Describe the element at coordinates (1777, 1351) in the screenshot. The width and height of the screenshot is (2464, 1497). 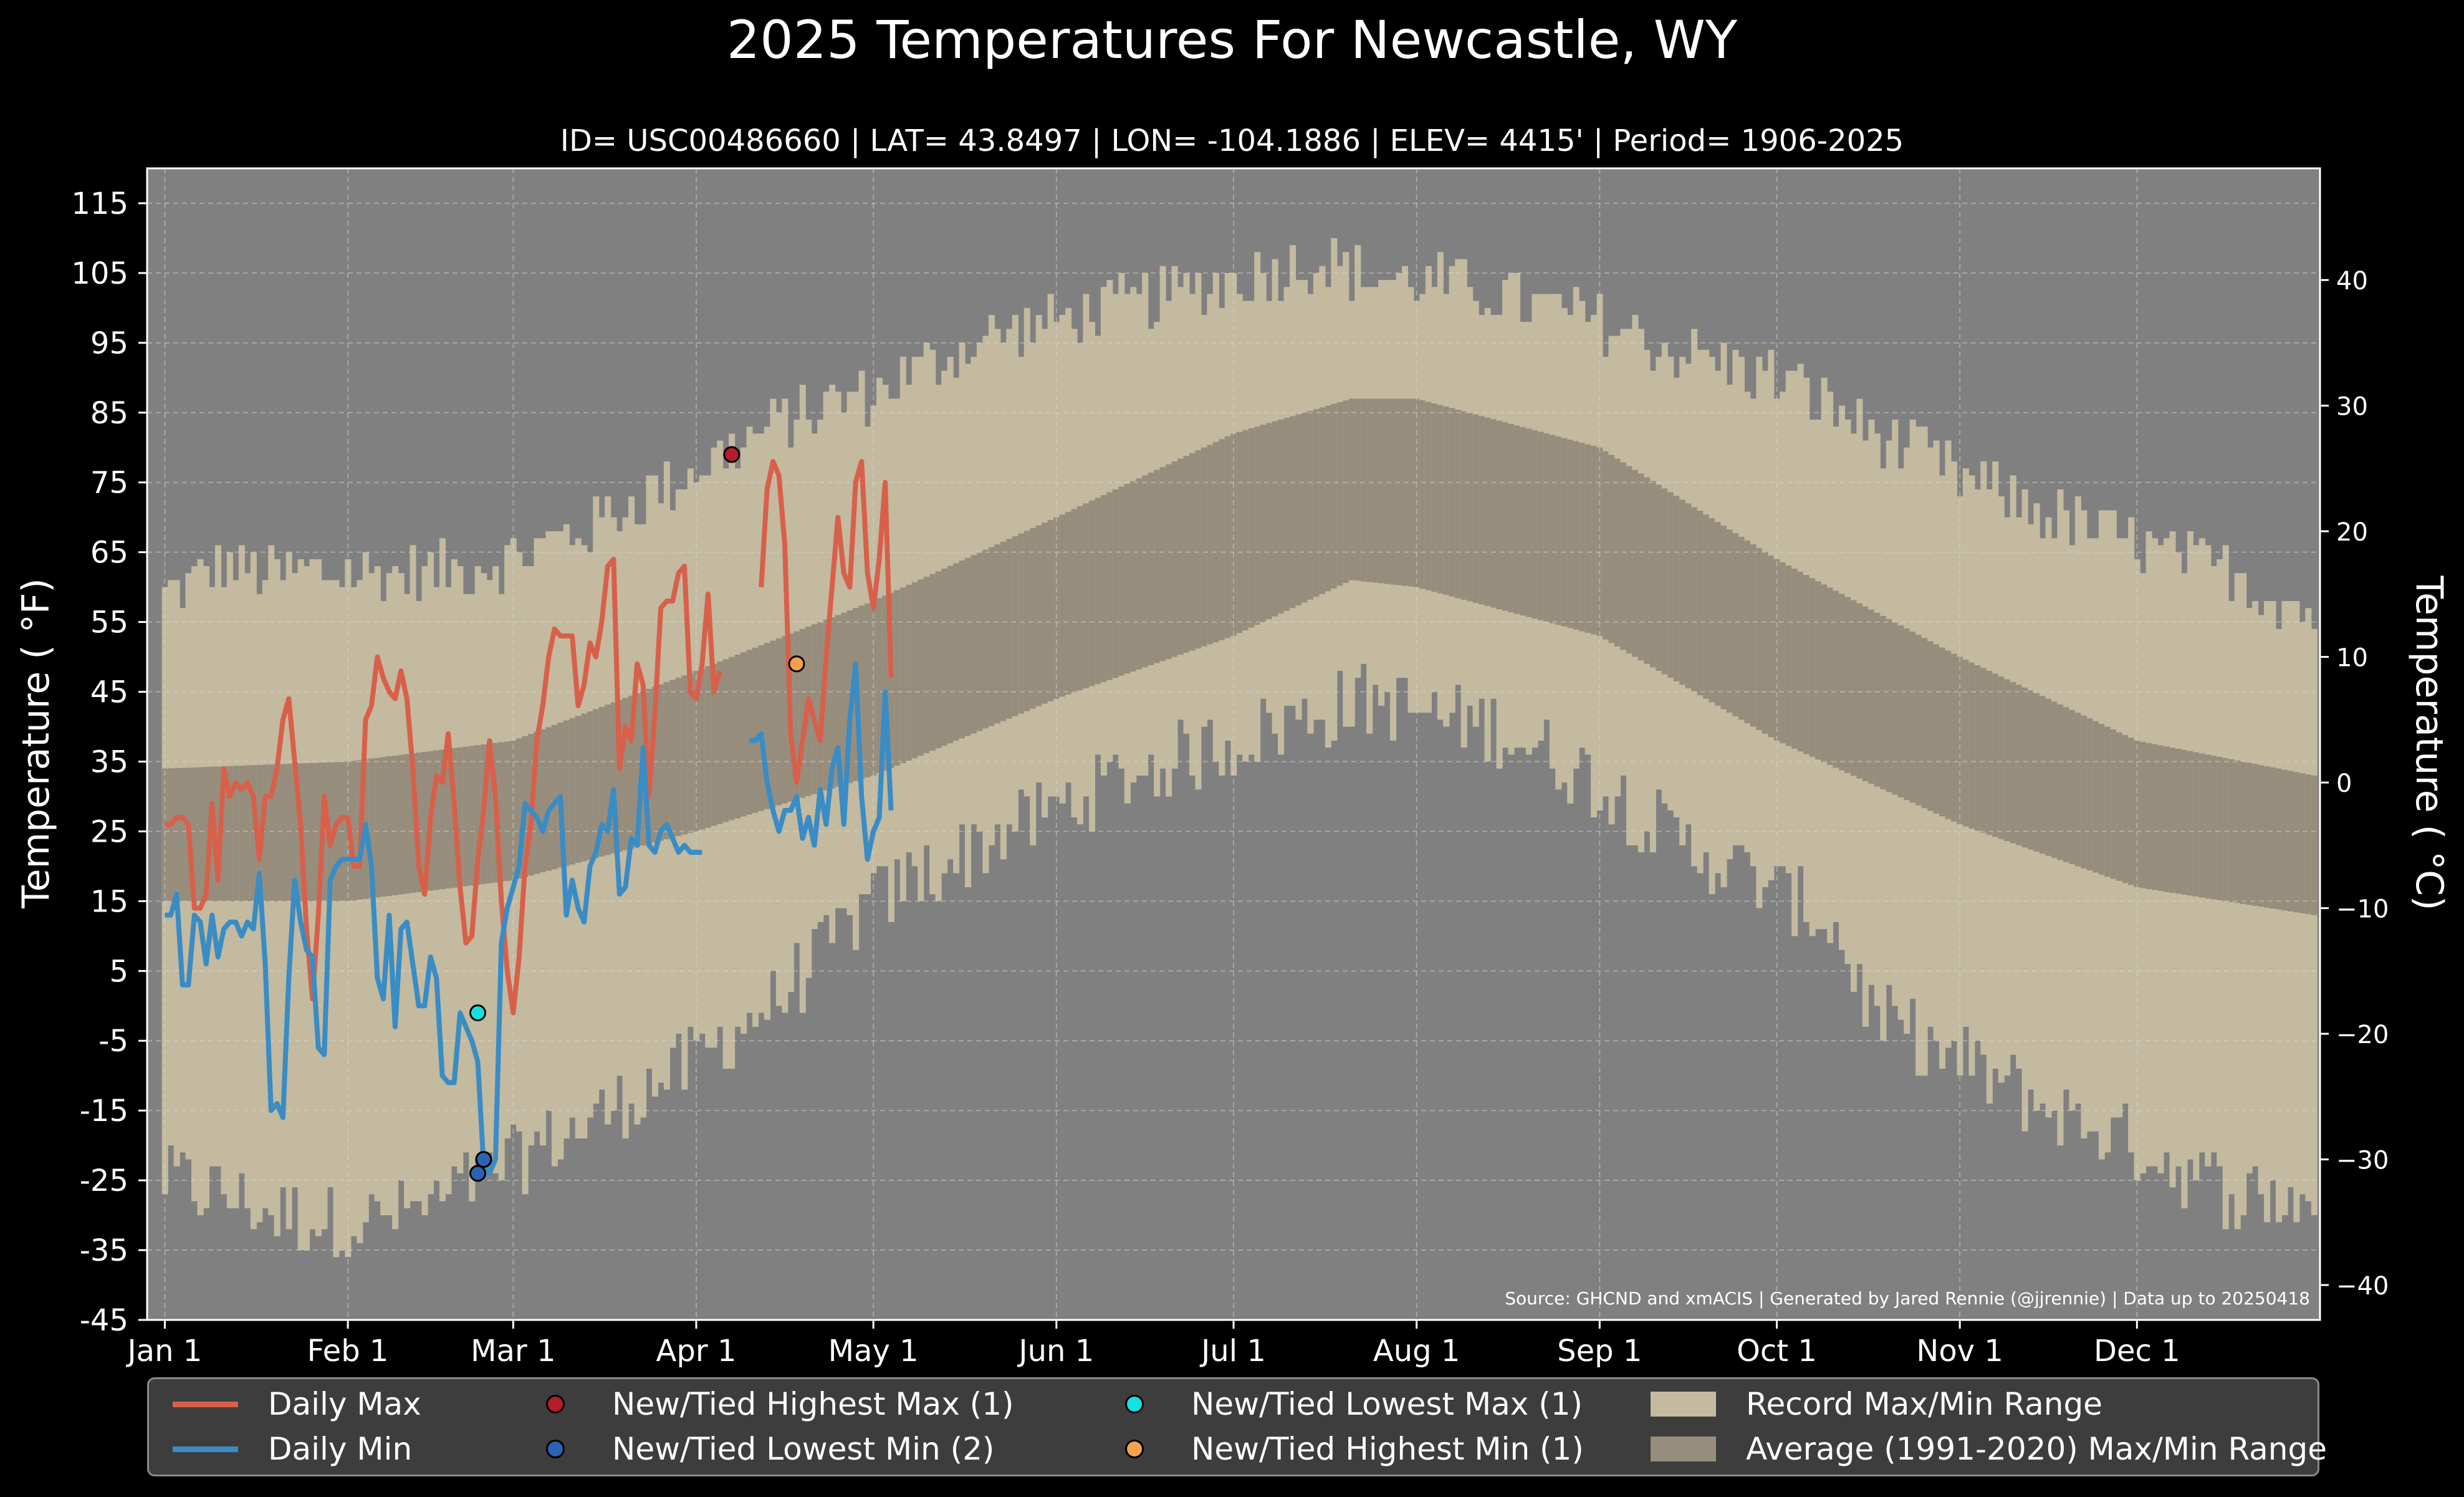
I see `x-tick-label: Oct 1` at that location.